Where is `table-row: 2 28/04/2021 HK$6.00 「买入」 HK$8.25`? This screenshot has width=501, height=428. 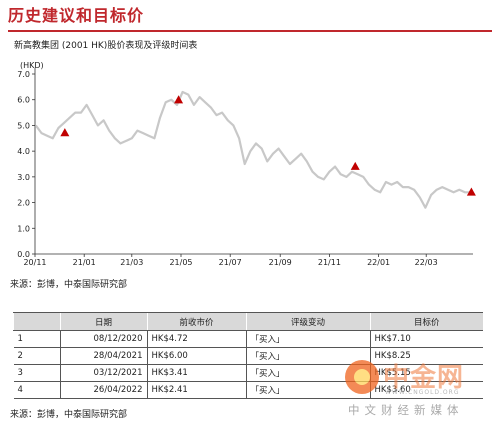 table-row: 2 28/04/2021 HK$6.00 「买入」 HK$8.25 is located at coordinates (248, 356).